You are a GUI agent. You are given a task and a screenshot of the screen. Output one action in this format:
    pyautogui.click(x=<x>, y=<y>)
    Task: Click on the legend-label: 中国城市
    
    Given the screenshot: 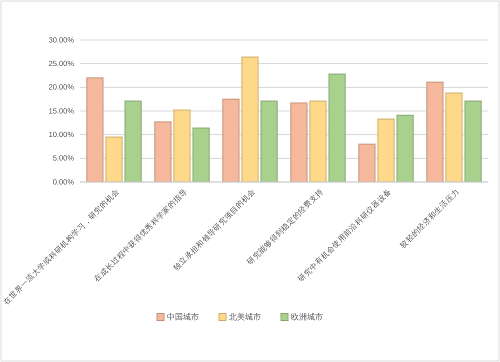 What is the action you would take?
    pyautogui.click(x=183, y=317)
    